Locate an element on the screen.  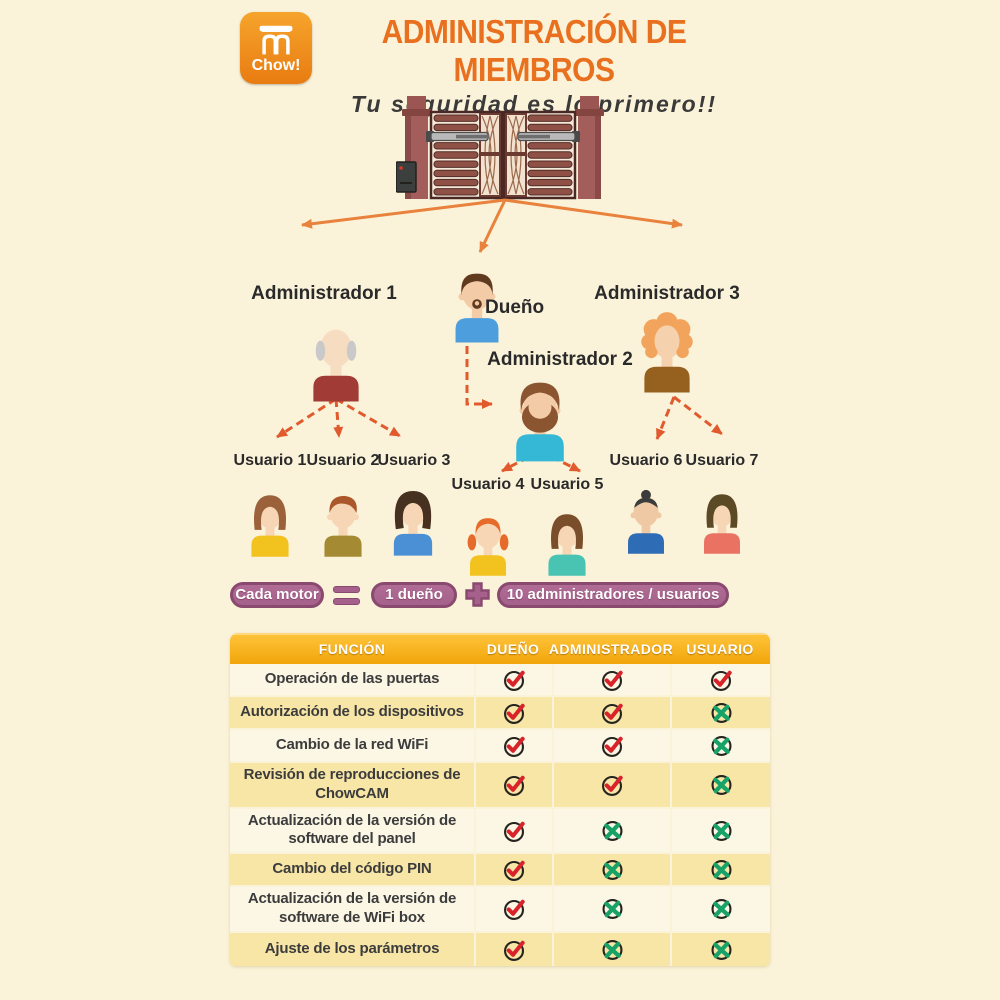
table-row: Autorización de los dispositivos is located at coordinates (500, 713).